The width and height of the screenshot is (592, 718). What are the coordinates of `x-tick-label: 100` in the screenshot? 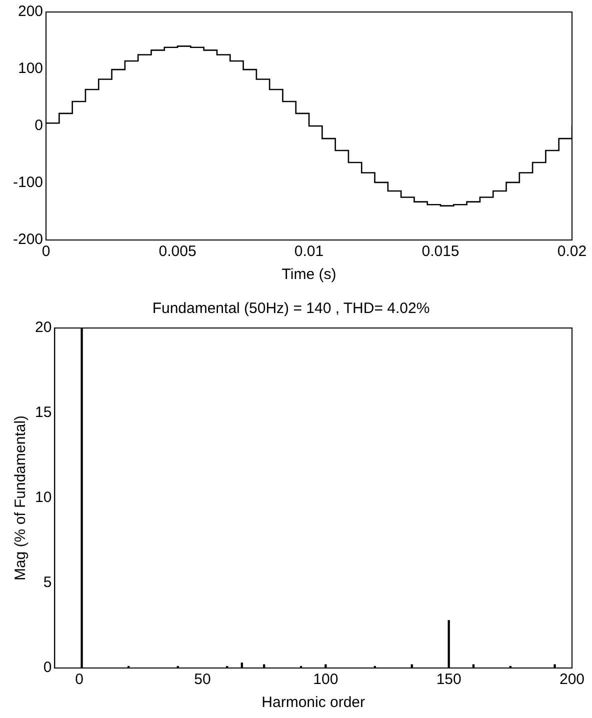 It's located at (325, 679).